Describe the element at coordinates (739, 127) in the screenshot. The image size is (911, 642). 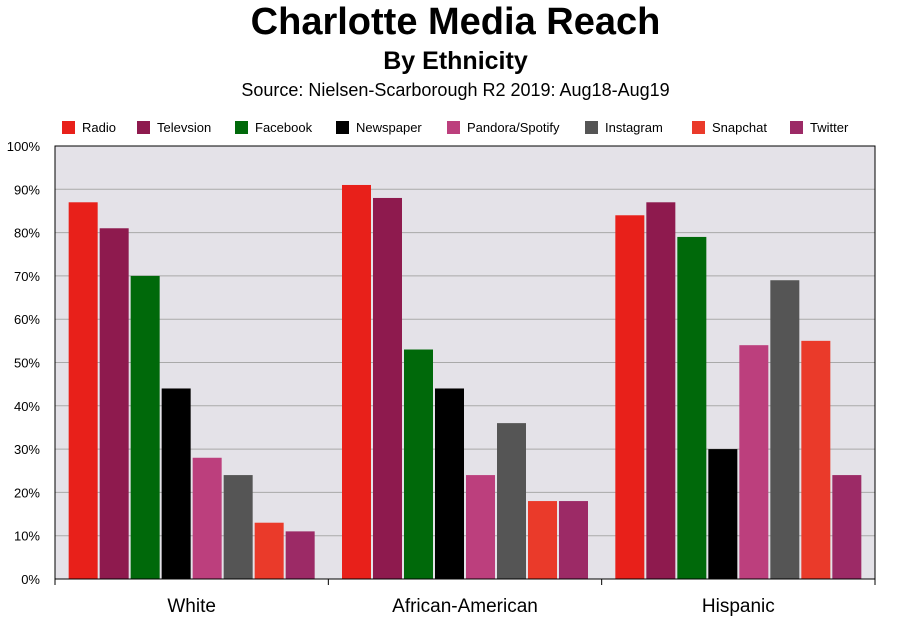
I see `legend-label: Snapchat` at that location.